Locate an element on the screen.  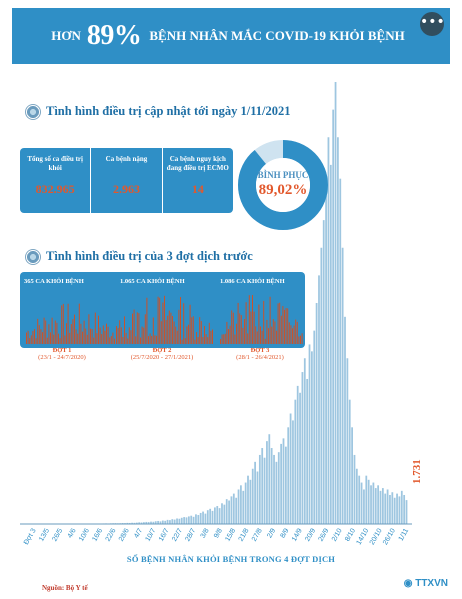
more-options-button: ••• is located at coordinates (432, 24).